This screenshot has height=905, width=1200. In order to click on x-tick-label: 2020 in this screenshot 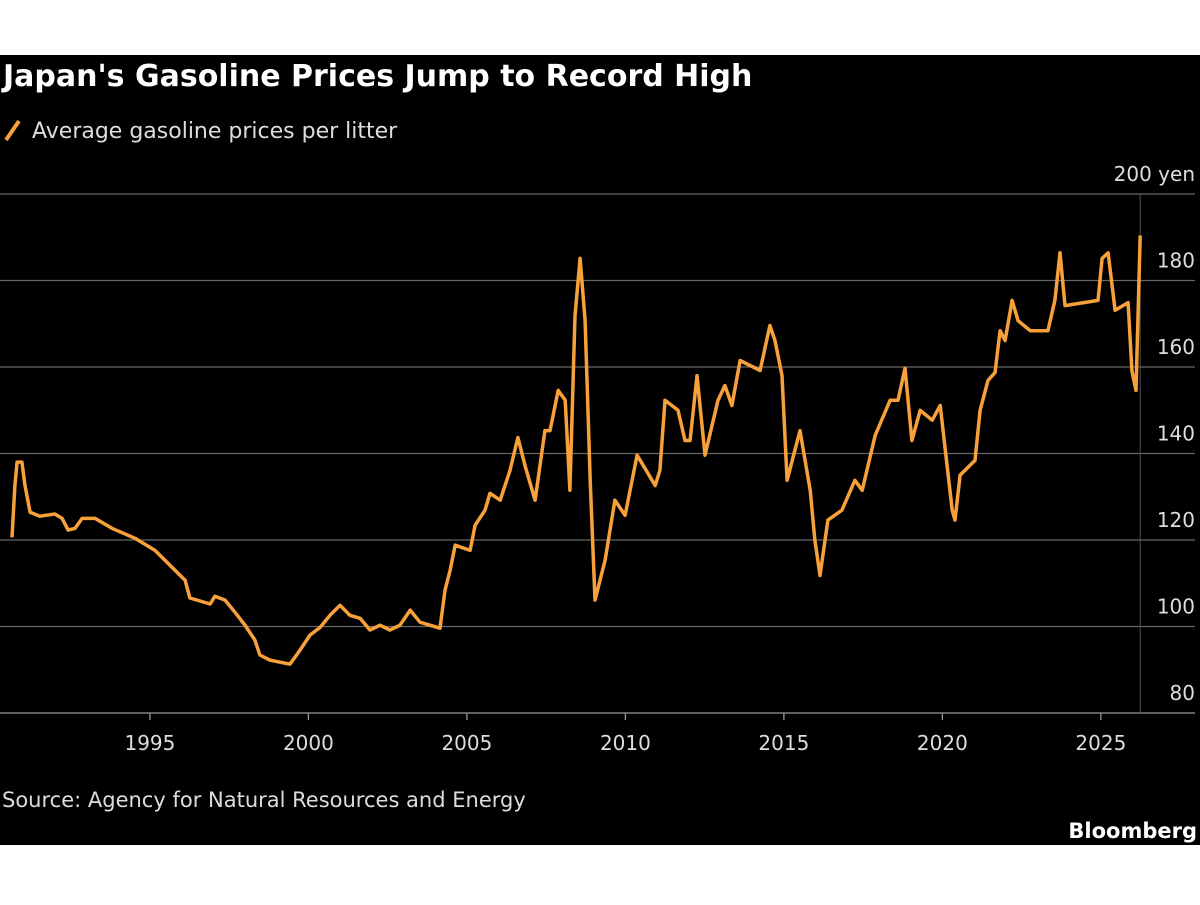, I will do `click(942, 743)`.